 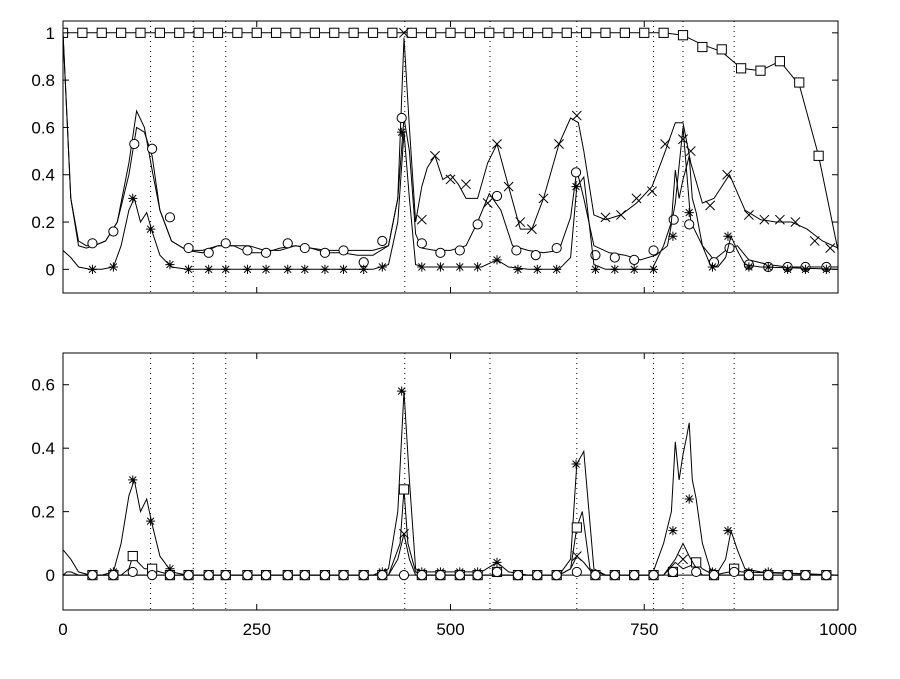 I want to click on y-tick-label: 0.8, so click(x=43, y=80).